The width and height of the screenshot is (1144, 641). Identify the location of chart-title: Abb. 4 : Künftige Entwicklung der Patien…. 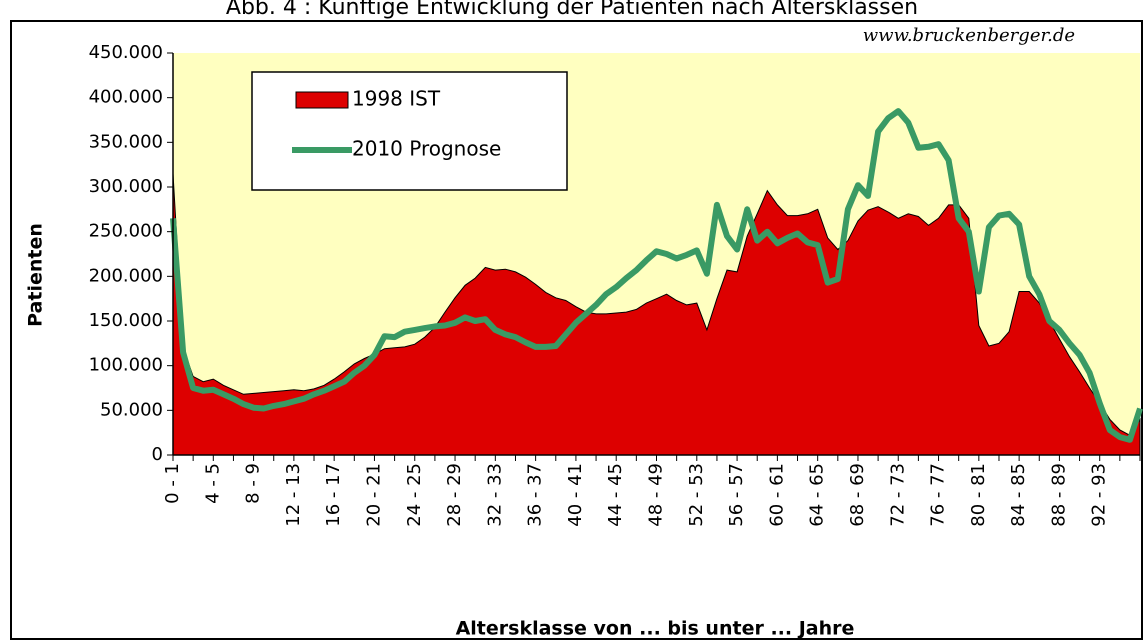
(572, 10).